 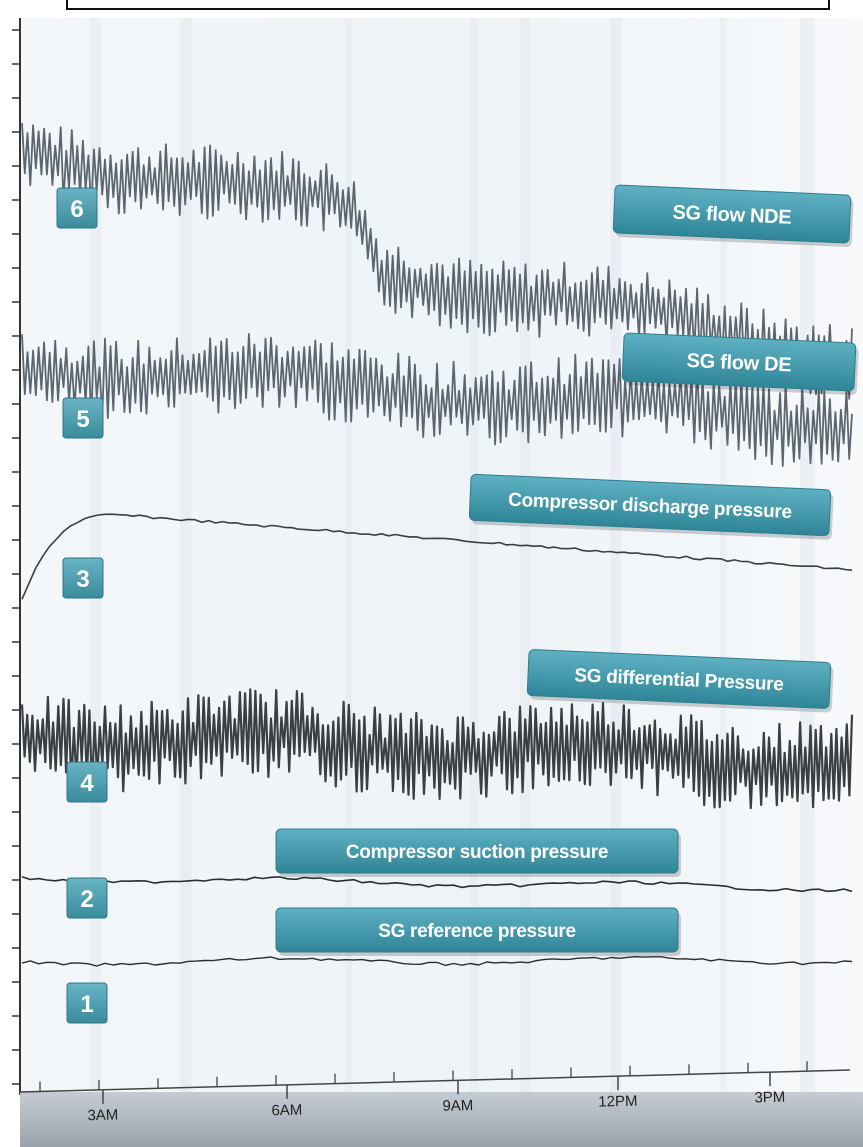 What do you see at coordinates (441, 1119) in the screenshot?
I see `x-axis-bar` at bounding box center [441, 1119].